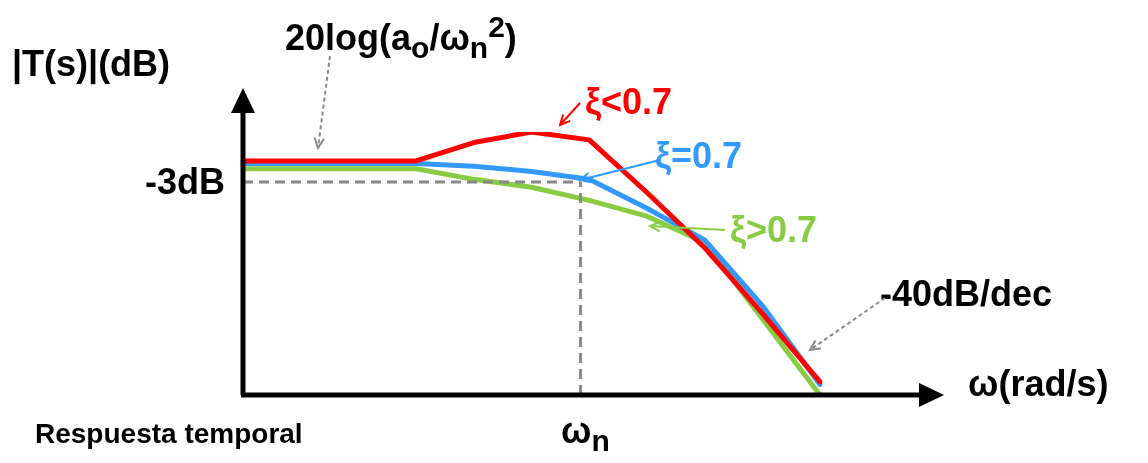  Describe the element at coordinates (401, 37) in the screenshot. I see `text: 20log(a$_{o}$/ω$_{n}$$^{2}$)` at that location.